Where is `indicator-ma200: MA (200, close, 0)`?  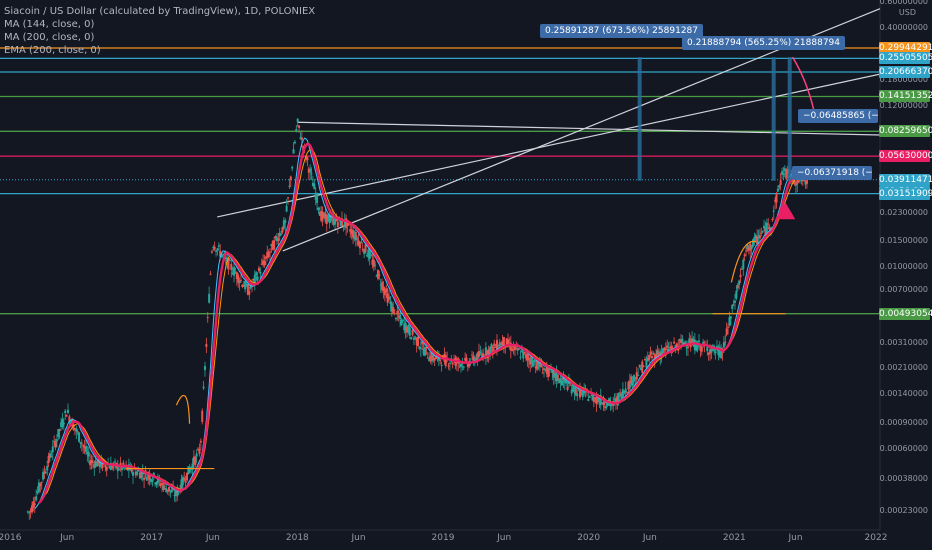
indicator-ma200: MA (200, close, 0) is located at coordinates (49, 37).